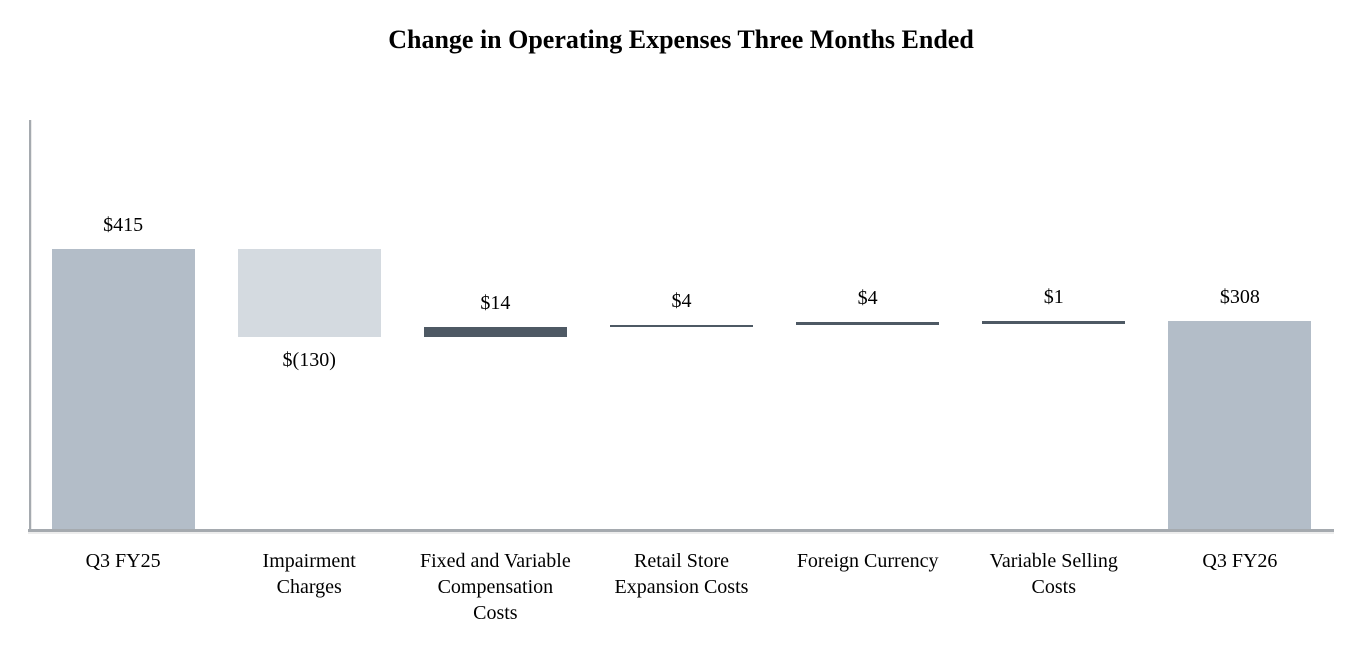 The height and width of the screenshot is (652, 1362). I want to click on value-label: $(130), so click(309, 359).